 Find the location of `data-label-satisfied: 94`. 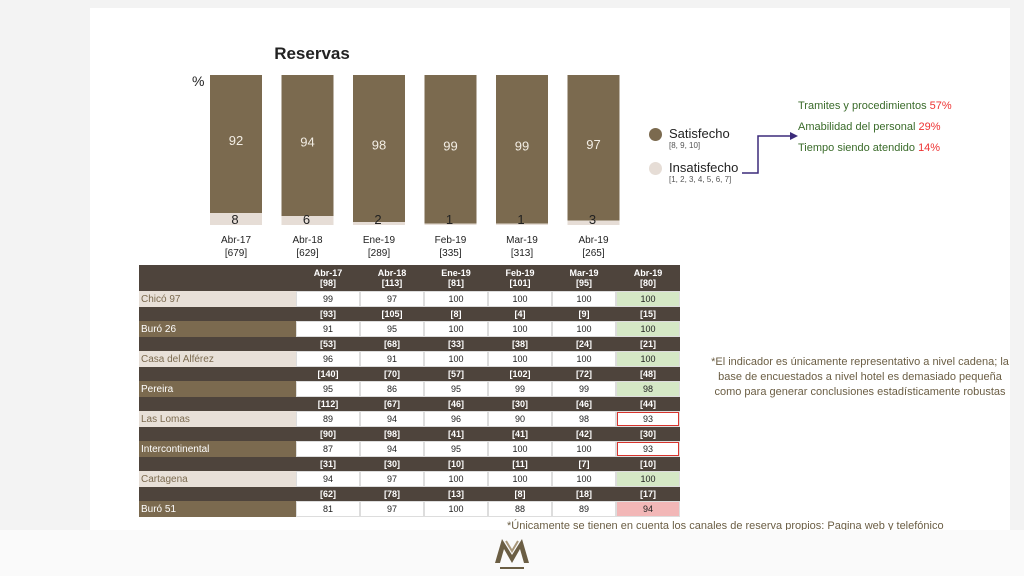

data-label-satisfied: 94 is located at coordinates (307, 142).